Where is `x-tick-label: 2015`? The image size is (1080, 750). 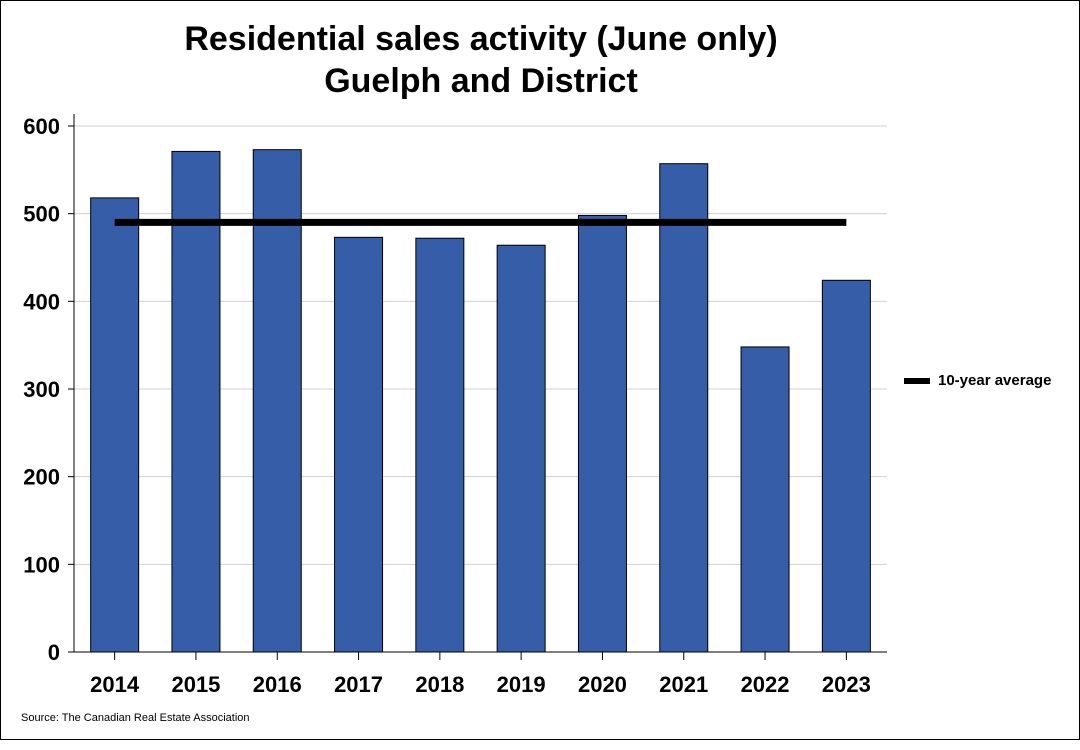 x-tick-label: 2015 is located at coordinates (195, 684).